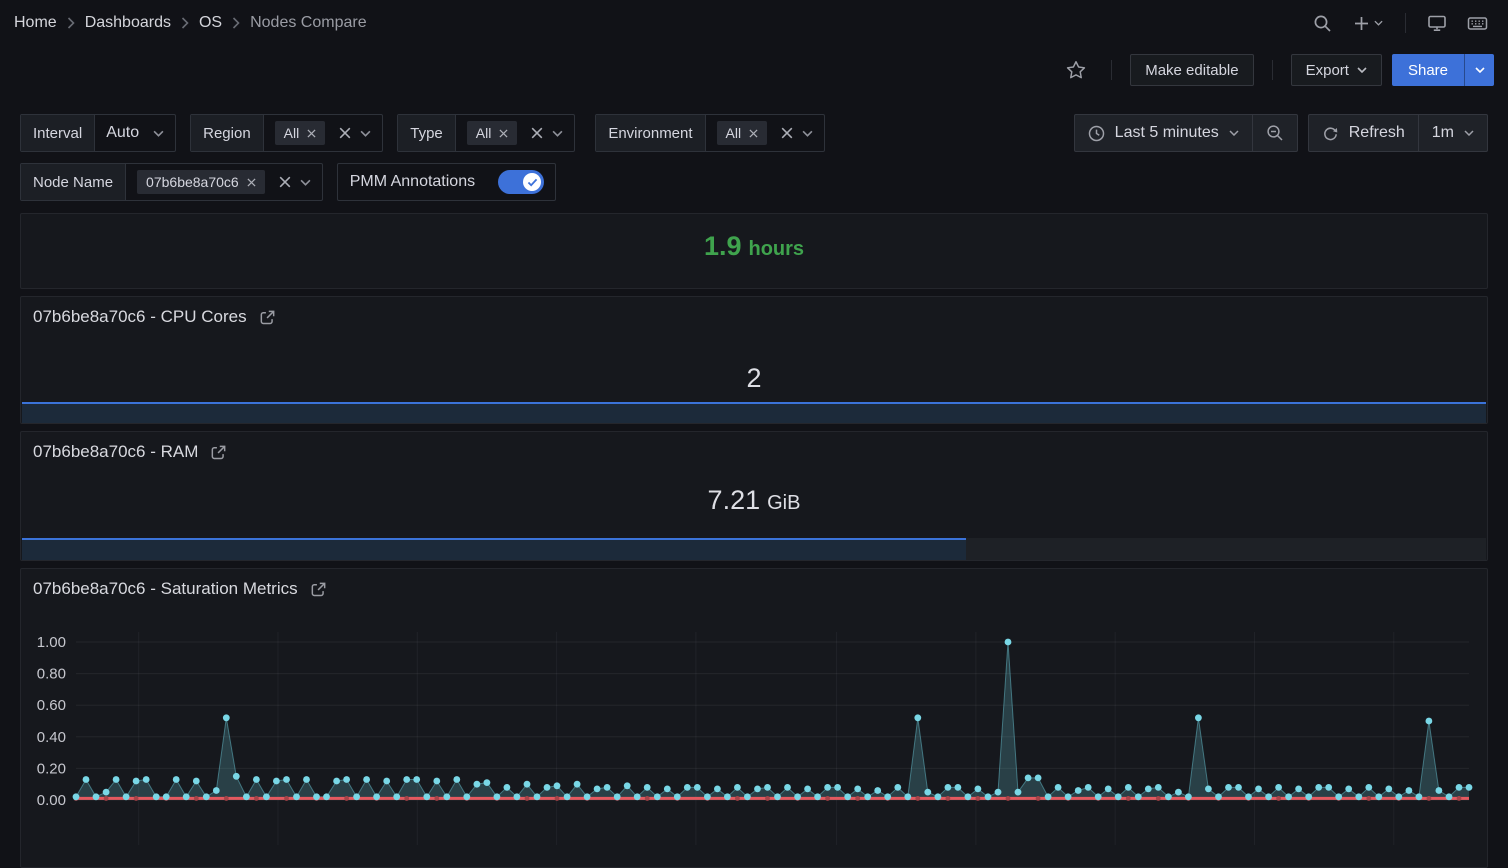 Image resolution: width=1508 pixels, height=868 pixels. Describe the element at coordinates (140, 316) in the screenshot. I see `panel-title-cpu-cores: 07b6be8a70c6 - CPU Cores` at that location.